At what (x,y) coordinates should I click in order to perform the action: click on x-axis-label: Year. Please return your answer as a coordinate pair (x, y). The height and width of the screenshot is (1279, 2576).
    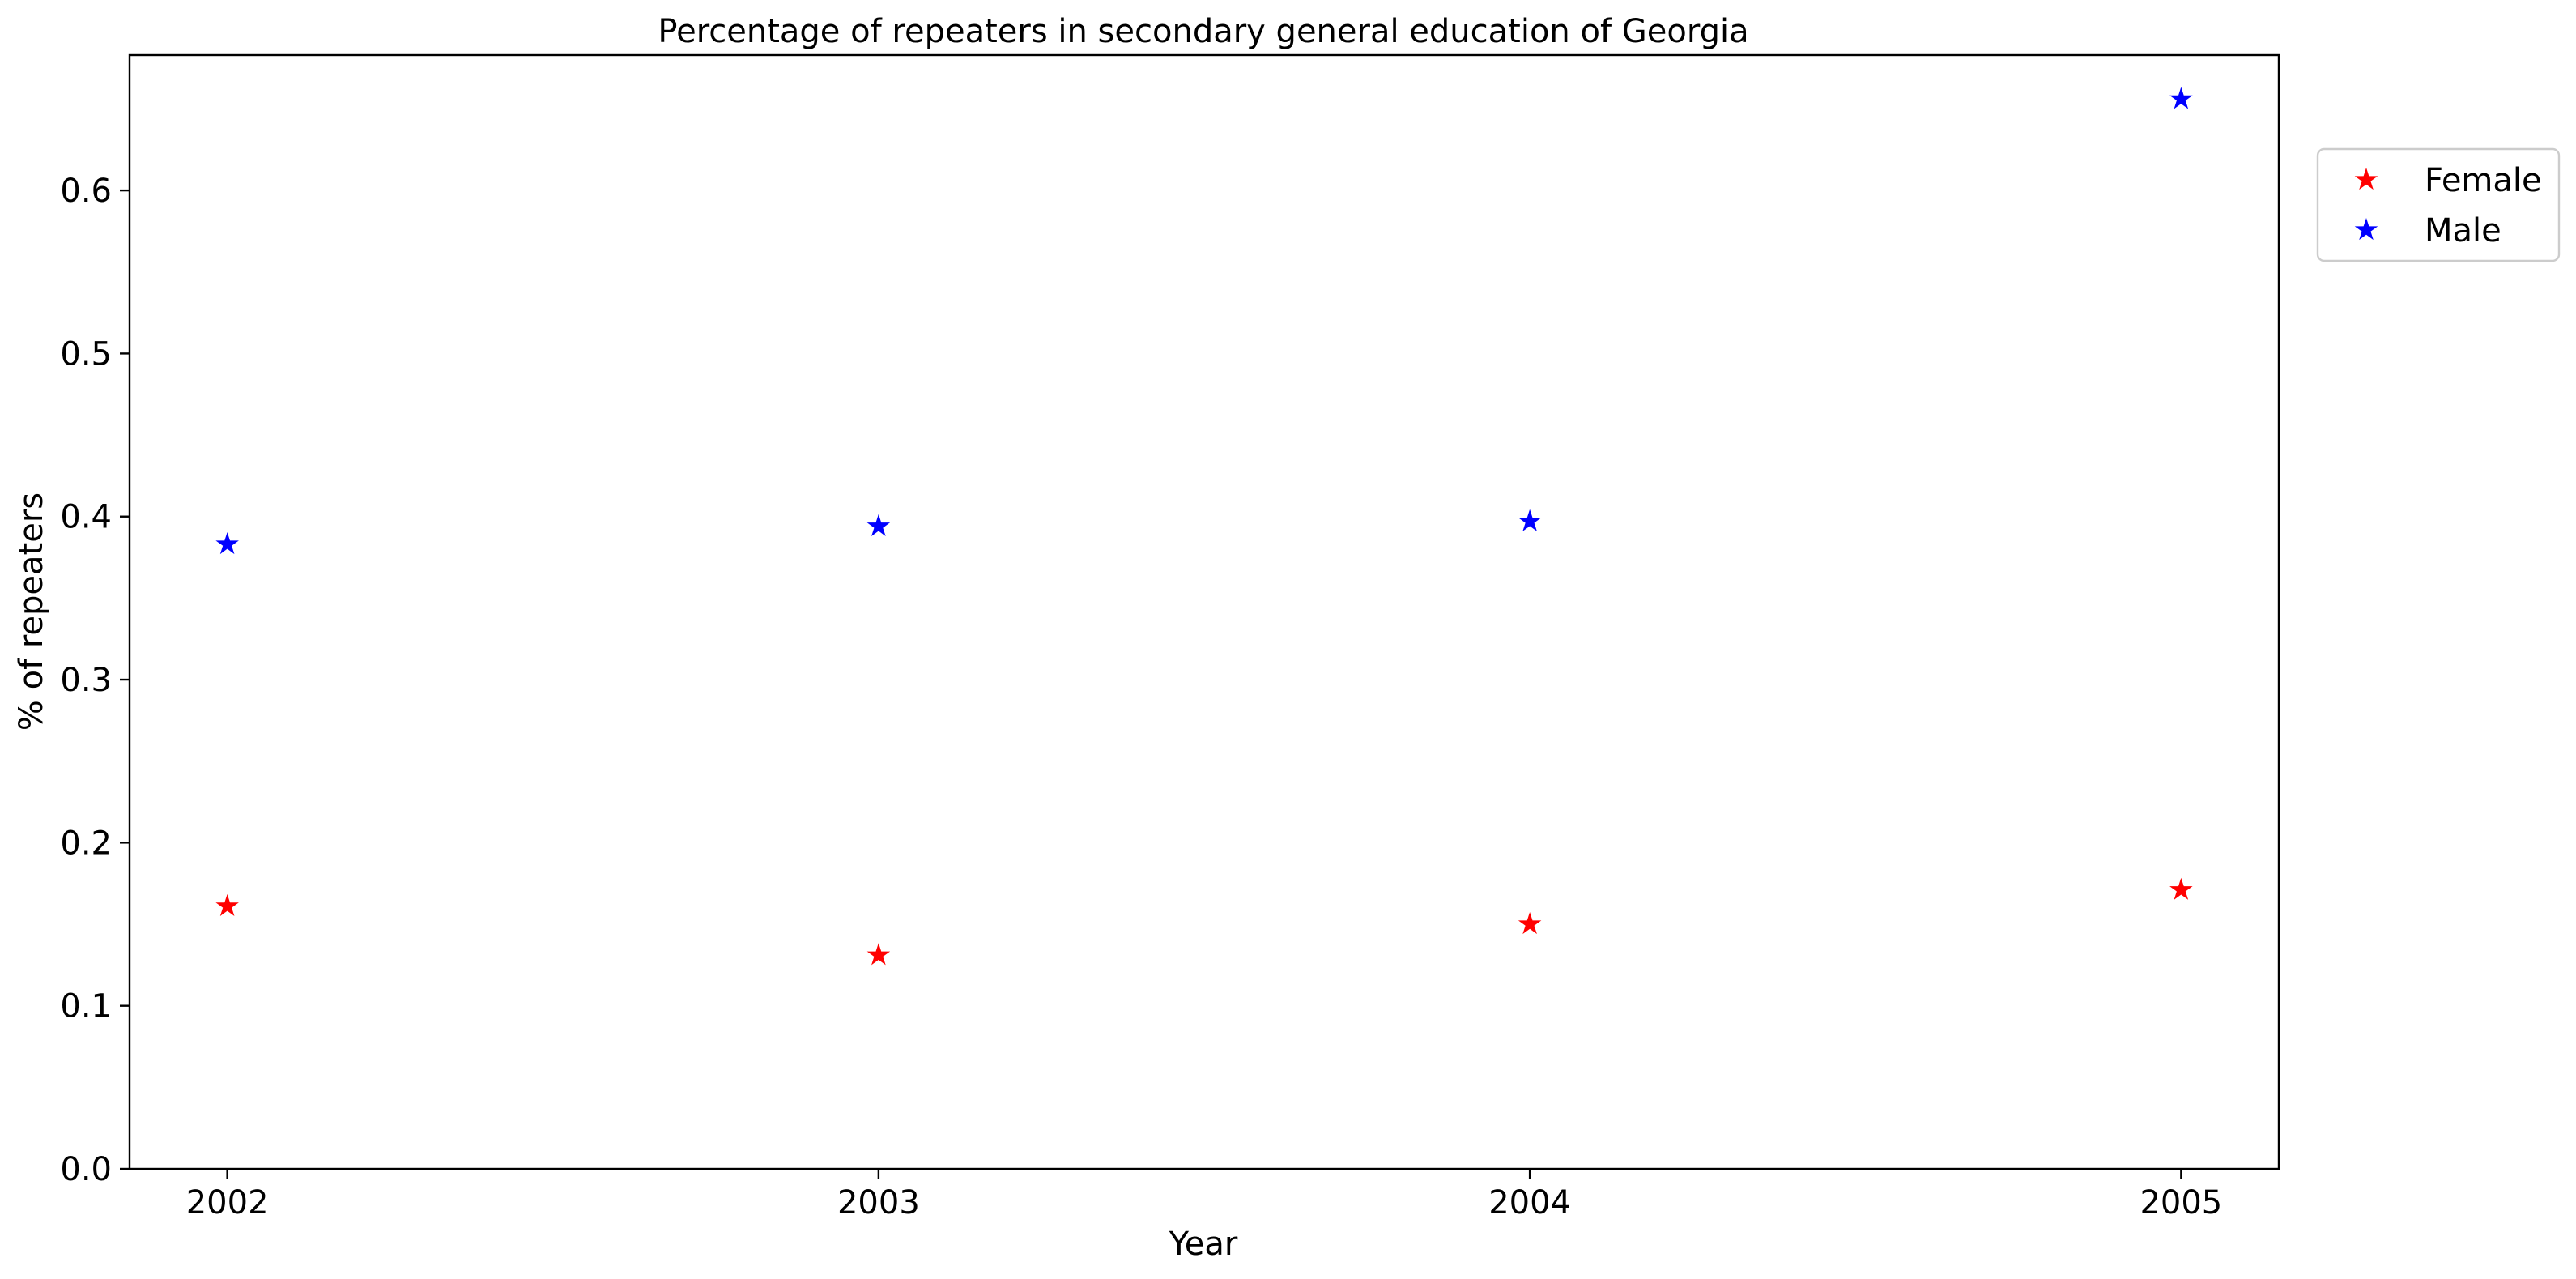
    Looking at the image, I should click on (1203, 1244).